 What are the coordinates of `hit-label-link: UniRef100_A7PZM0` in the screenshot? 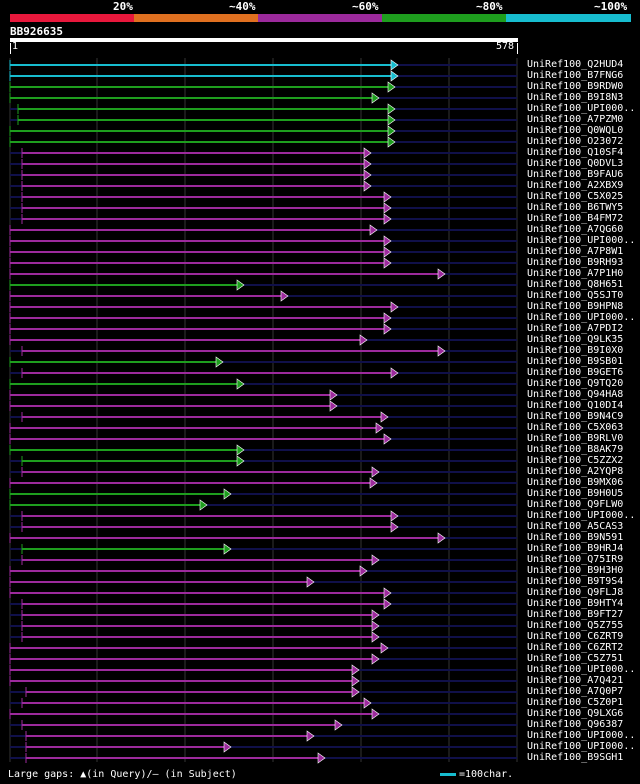 It's located at (575, 119).